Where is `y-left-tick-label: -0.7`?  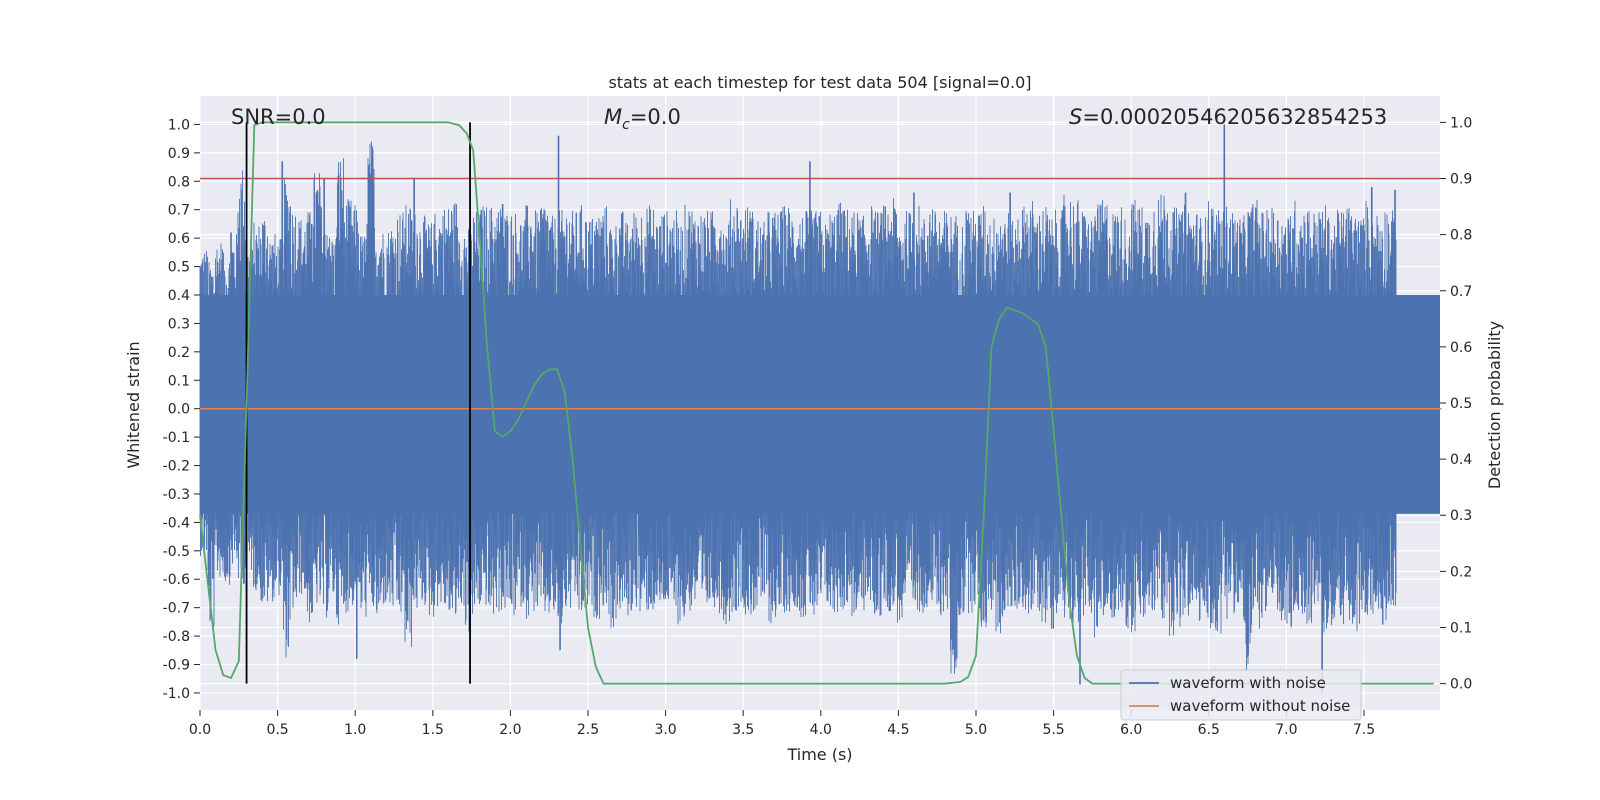 y-left-tick-label: -0.7 is located at coordinates (176, 609).